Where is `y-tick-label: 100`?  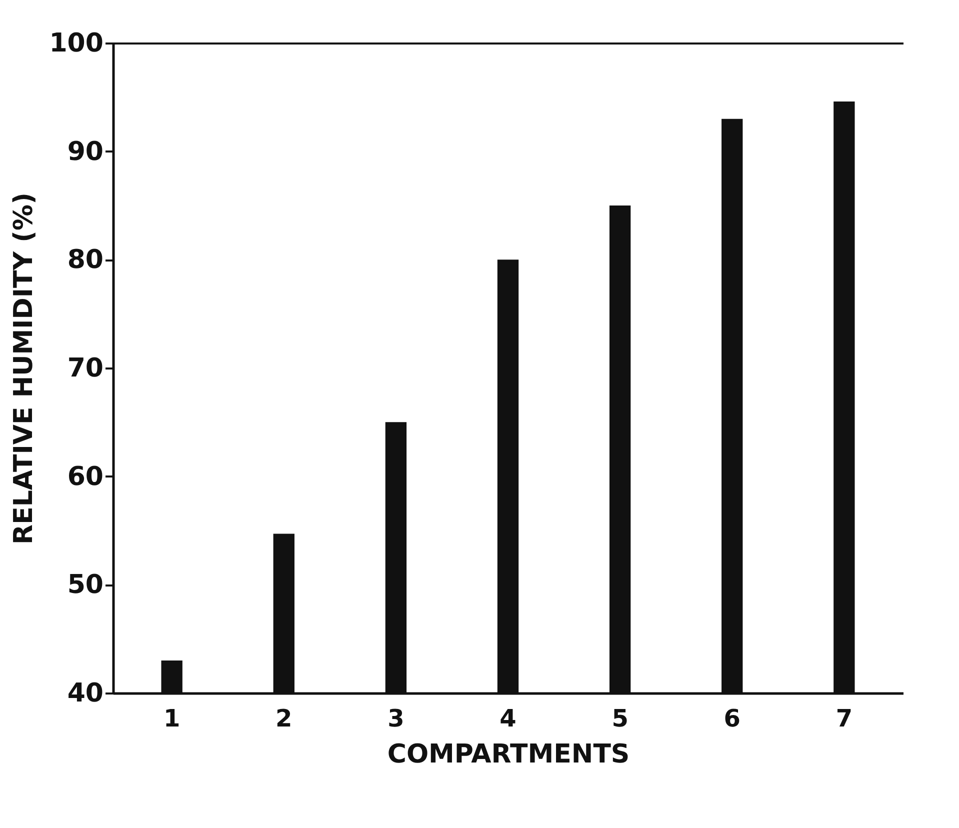 y-tick-label: 100 is located at coordinates (76, 43).